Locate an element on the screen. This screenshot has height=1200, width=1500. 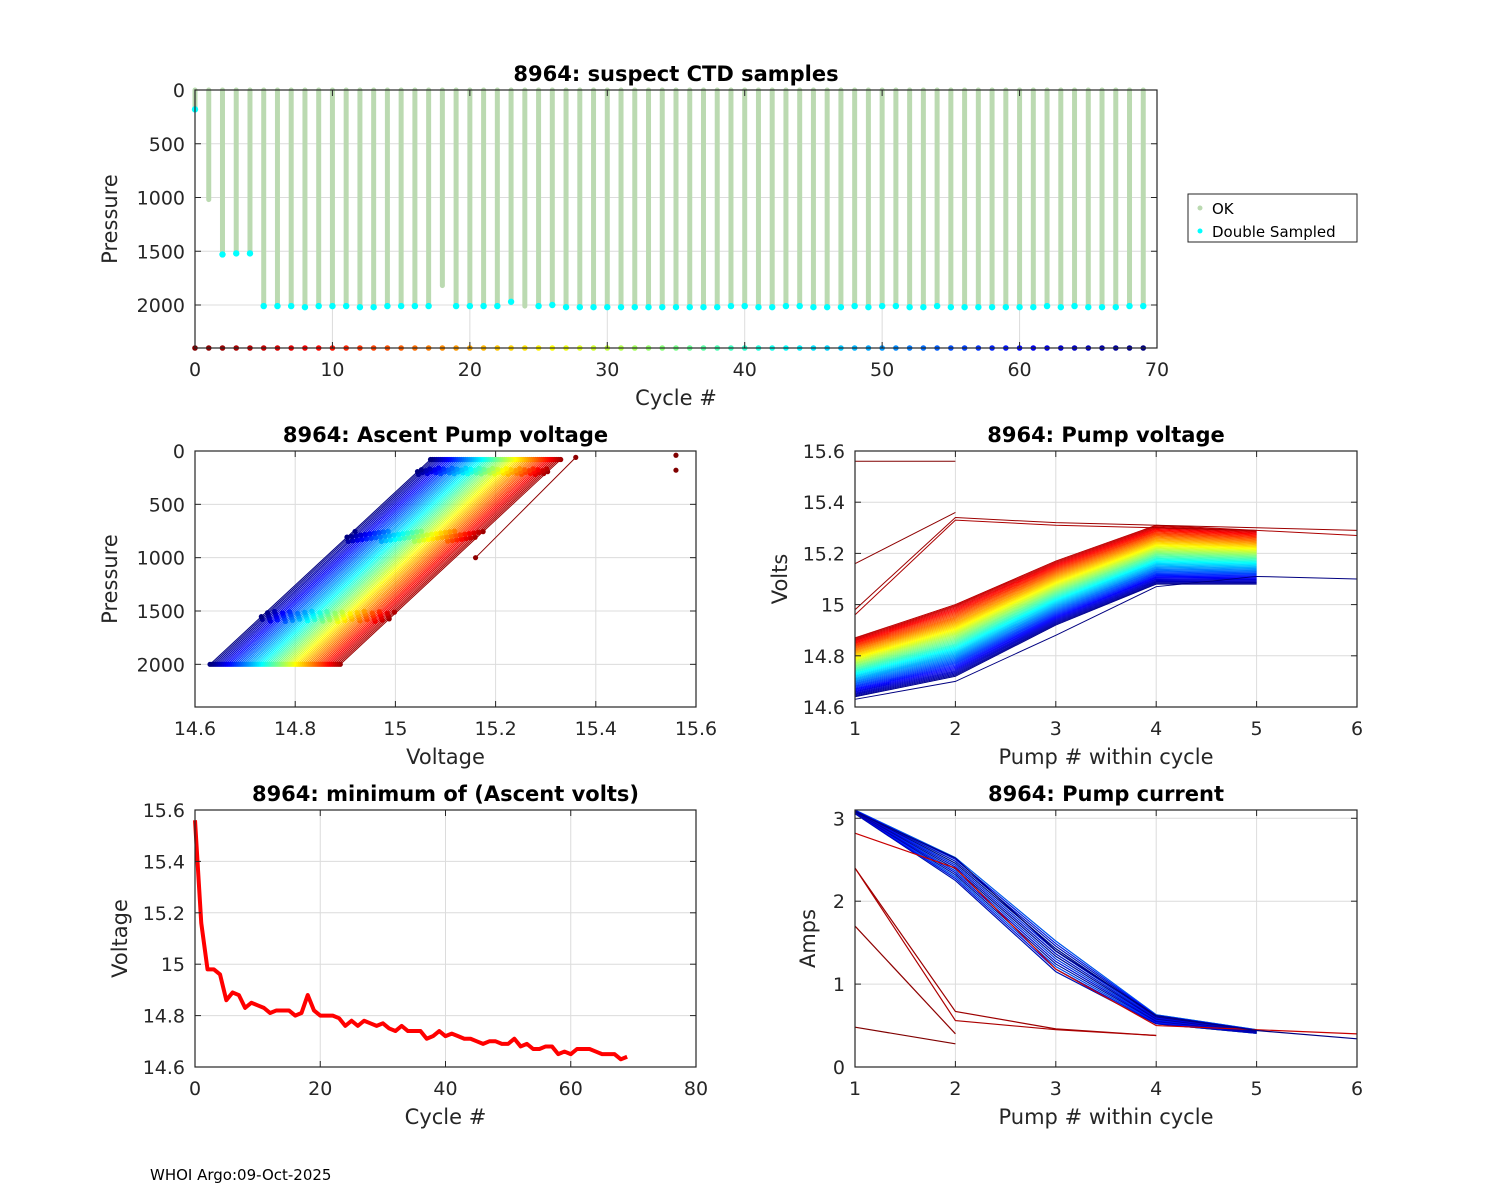
chart-title: 8964: Pump voltage is located at coordinates (1106, 435).